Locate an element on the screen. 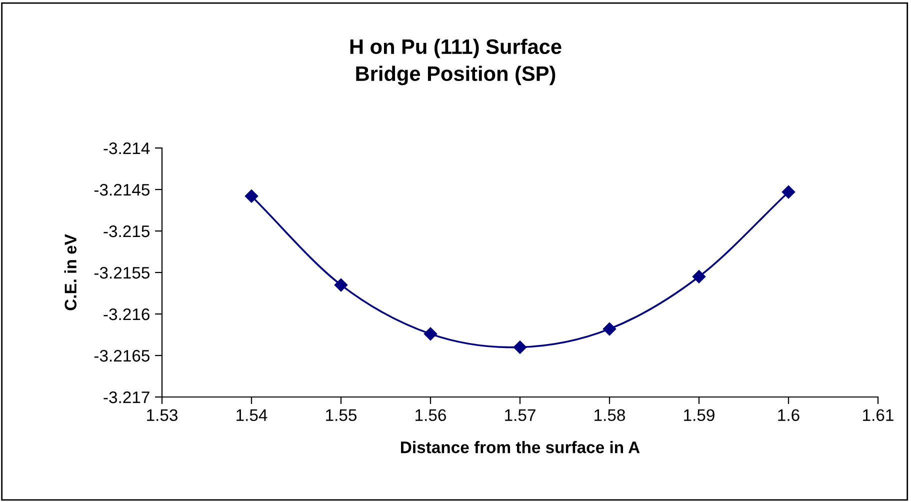 Image resolution: width=911 pixels, height=502 pixels. x-tick-label: 1.56 is located at coordinates (431, 415).